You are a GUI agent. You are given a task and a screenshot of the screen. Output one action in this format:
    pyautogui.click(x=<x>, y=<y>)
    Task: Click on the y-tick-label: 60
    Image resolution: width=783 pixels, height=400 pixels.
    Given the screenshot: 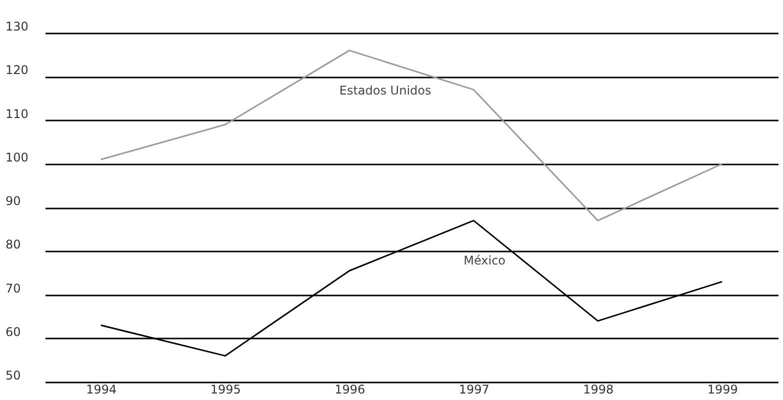 What is the action you would take?
    pyautogui.click(x=13, y=331)
    